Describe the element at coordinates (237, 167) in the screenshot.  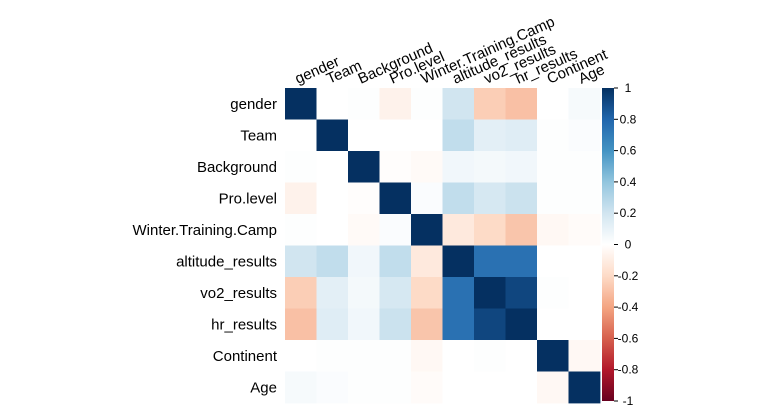
I see `row-label: Background` at that location.